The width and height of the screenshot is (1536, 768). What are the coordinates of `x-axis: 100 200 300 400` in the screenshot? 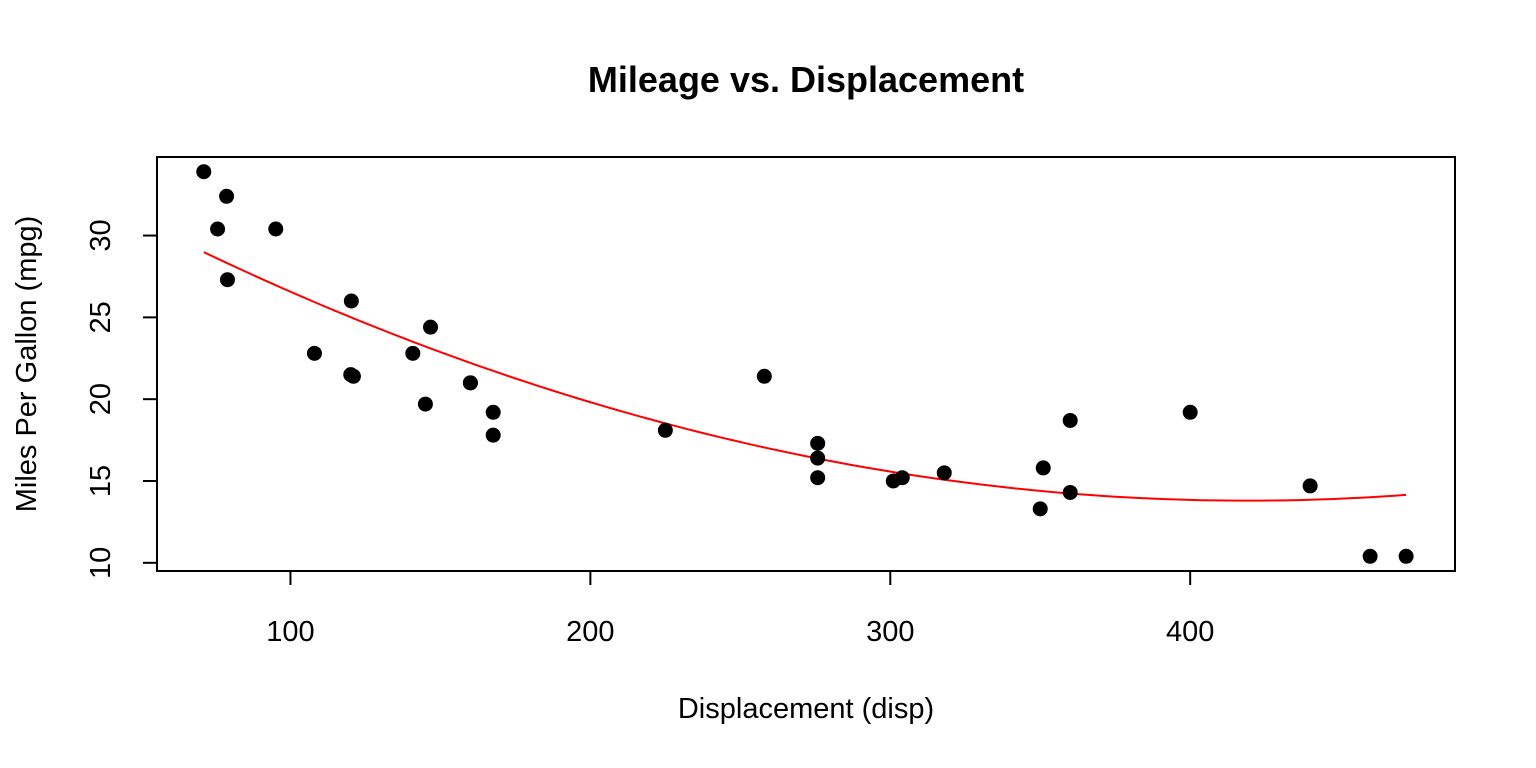 It's located at (740, 609).